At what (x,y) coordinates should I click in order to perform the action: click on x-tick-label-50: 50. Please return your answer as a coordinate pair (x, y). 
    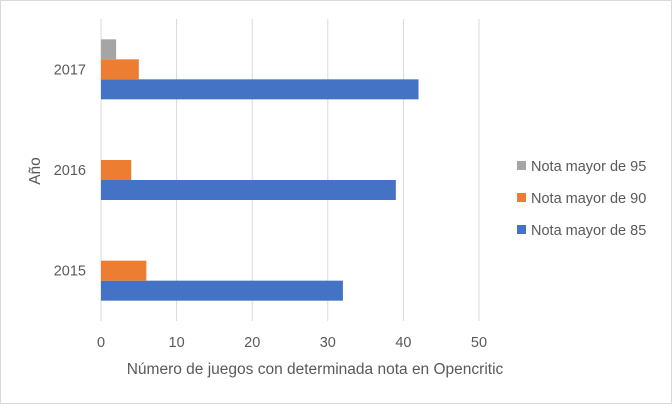
    Looking at the image, I should click on (479, 343).